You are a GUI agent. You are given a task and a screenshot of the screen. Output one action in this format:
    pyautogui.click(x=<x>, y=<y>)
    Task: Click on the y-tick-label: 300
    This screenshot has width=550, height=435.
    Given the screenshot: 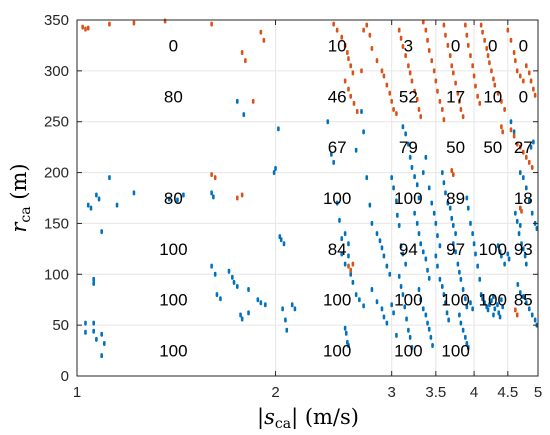 What is the action you would take?
    pyautogui.click(x=56, y=71)
    